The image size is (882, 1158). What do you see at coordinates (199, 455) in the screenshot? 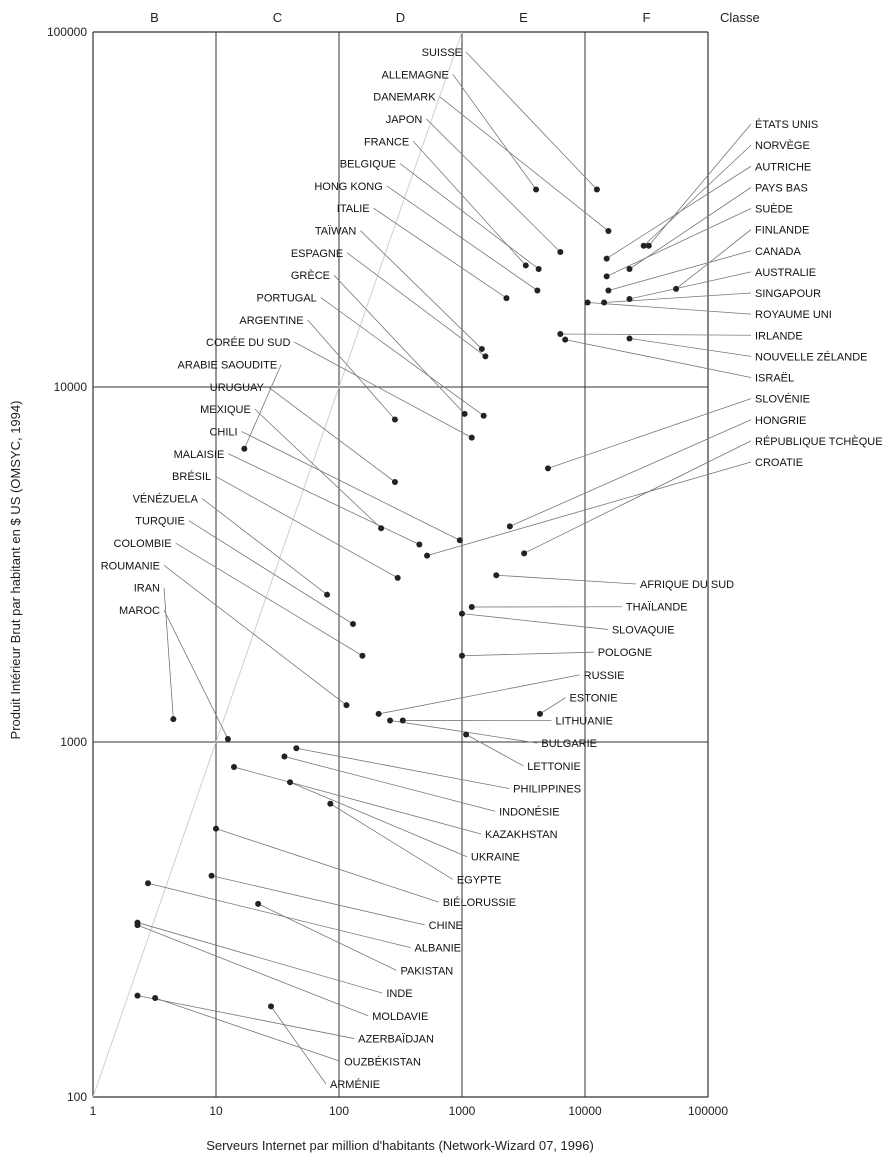
I see `point-label: MALAISIE` at bounding box center [199, 455].